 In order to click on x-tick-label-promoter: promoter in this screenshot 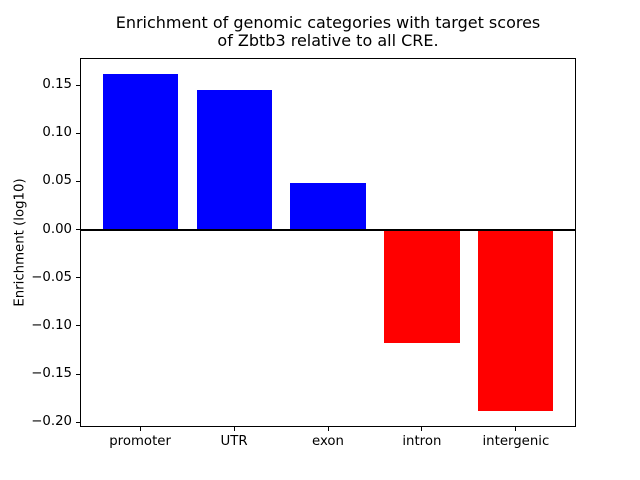, I will do `click(140, 441)`.